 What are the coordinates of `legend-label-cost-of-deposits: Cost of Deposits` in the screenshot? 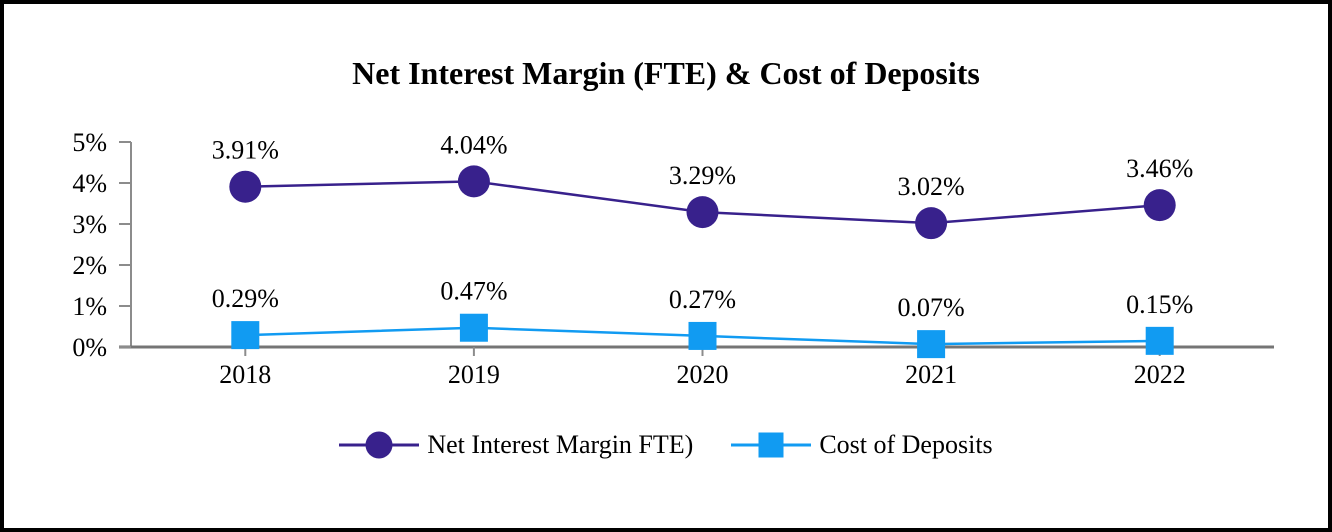 It's located at (906, 444).